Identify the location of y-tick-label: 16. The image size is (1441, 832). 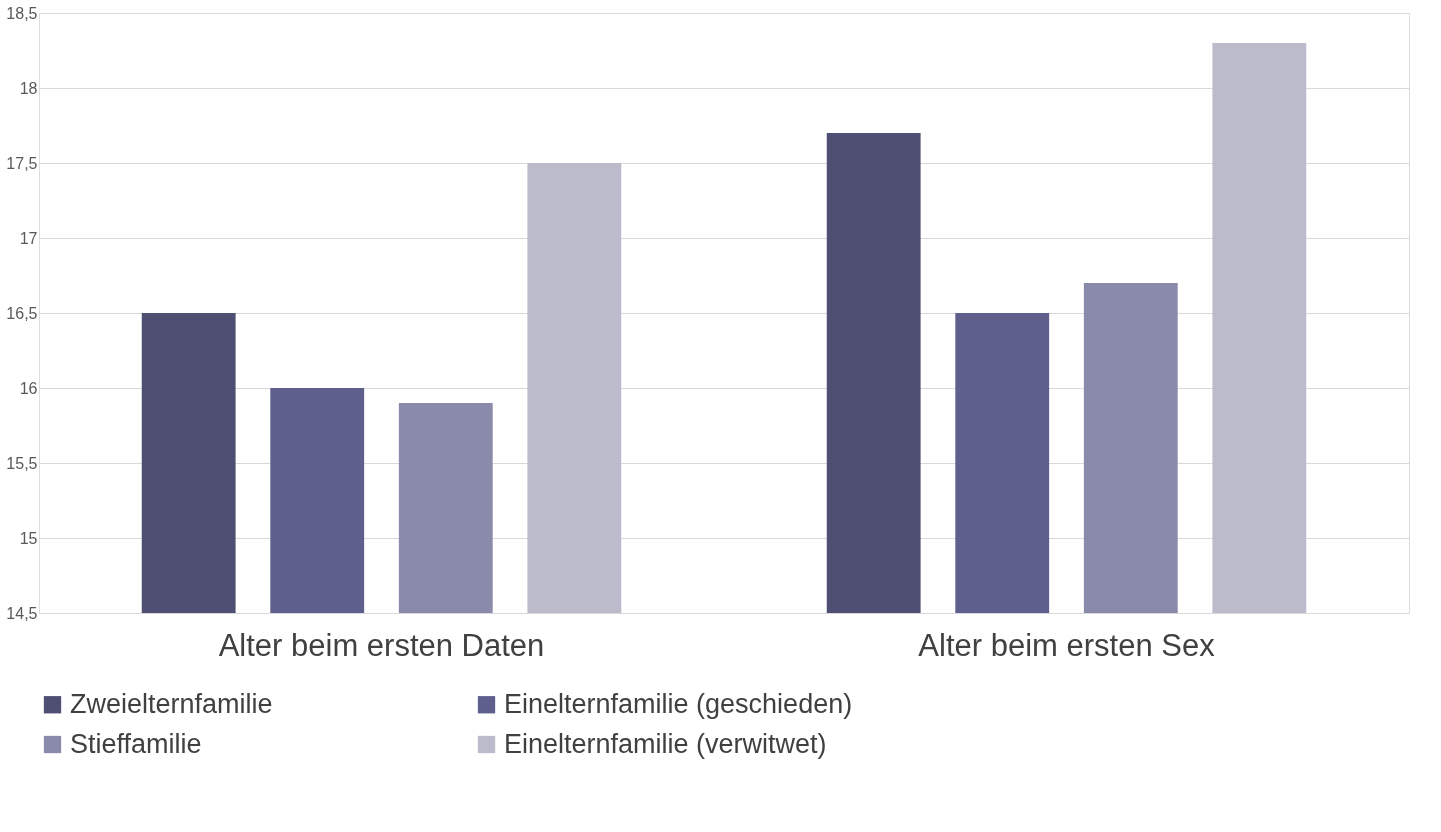
(28, 388).